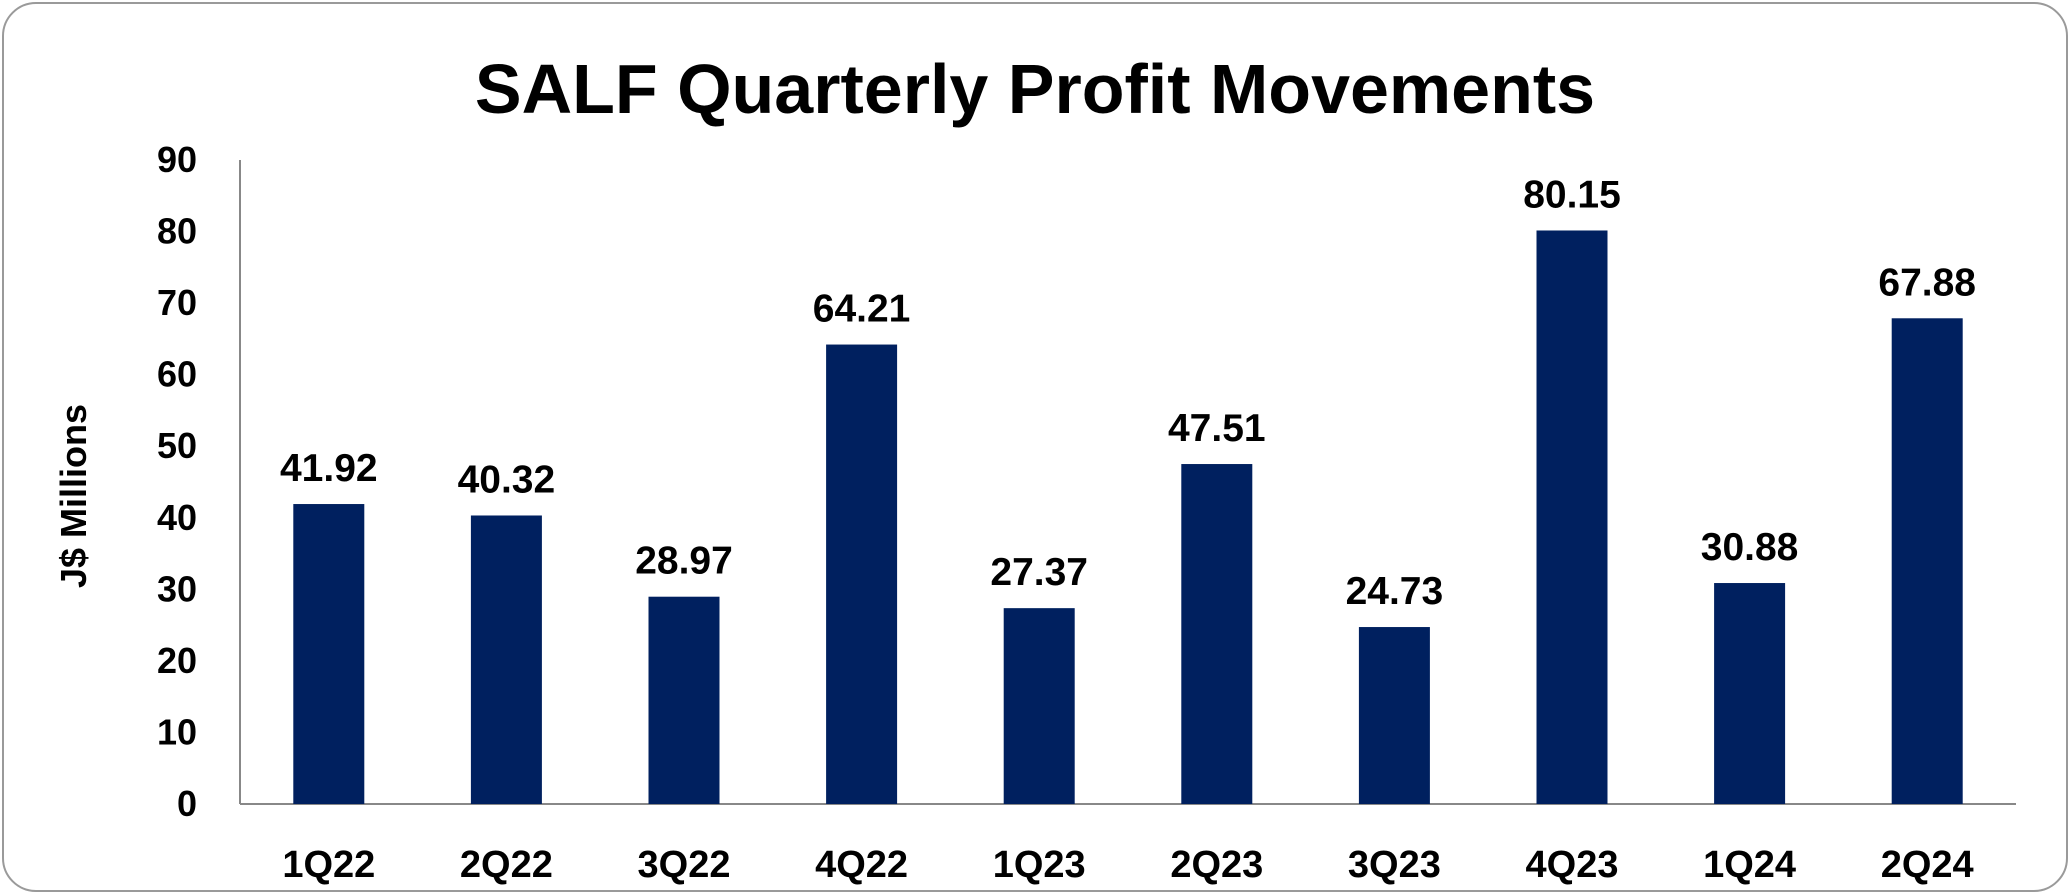 The width and height of the screenshot is (2070, 894). I want to click on y-axis-label: J$ Millions, so click(73, 496).